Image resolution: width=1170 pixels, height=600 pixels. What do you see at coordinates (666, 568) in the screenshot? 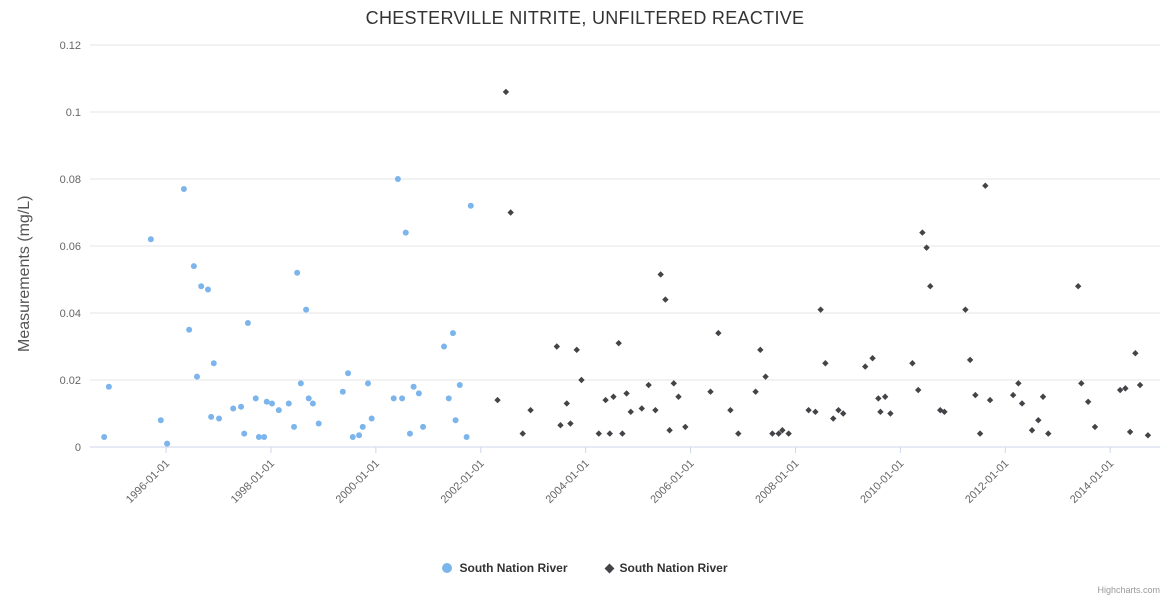
I see `legend-item-series-2: South Nation River` at bounding box center [666, 568].